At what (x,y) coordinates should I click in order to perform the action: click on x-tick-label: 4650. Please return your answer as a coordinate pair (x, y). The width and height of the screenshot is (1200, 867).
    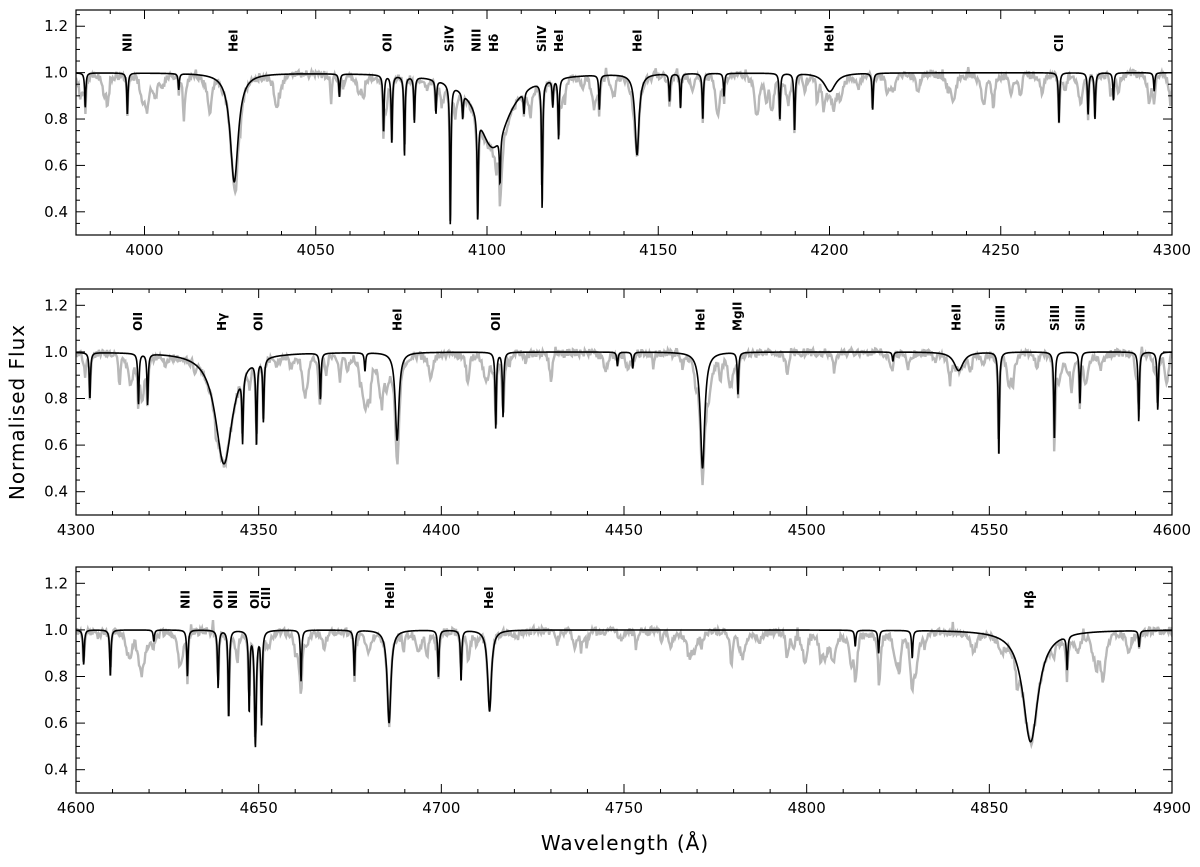
    Looking at the image, I should click on (259, 808).